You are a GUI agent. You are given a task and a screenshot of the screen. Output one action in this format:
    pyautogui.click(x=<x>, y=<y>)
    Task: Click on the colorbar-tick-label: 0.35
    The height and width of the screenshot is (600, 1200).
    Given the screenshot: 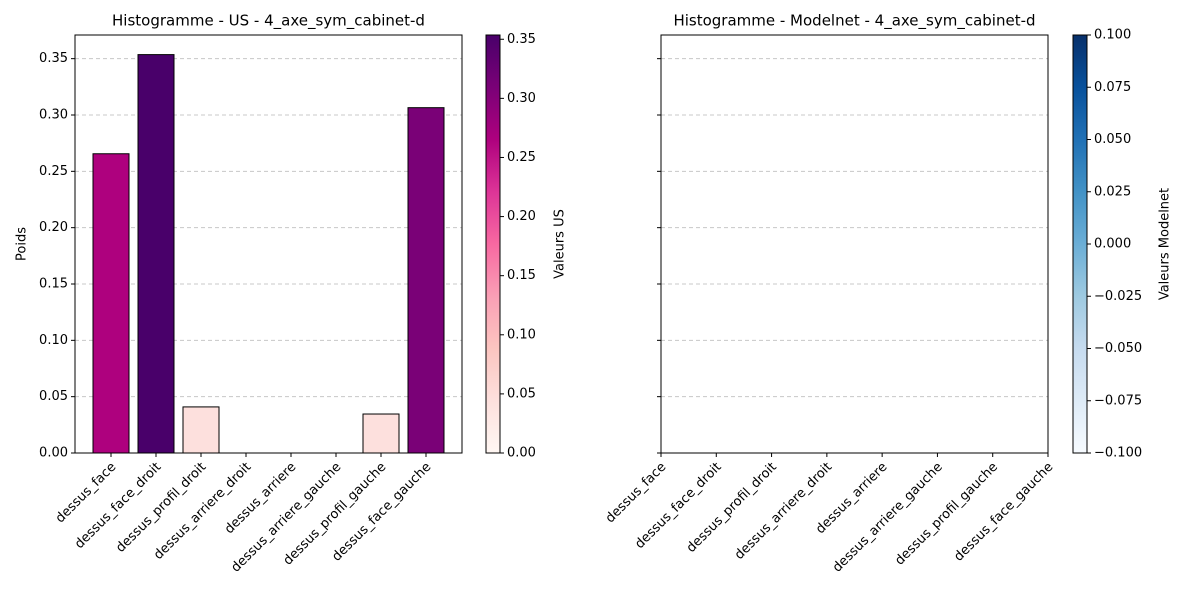 What is the action you would take?
    pyautogui.click(x=521, y=39)
    